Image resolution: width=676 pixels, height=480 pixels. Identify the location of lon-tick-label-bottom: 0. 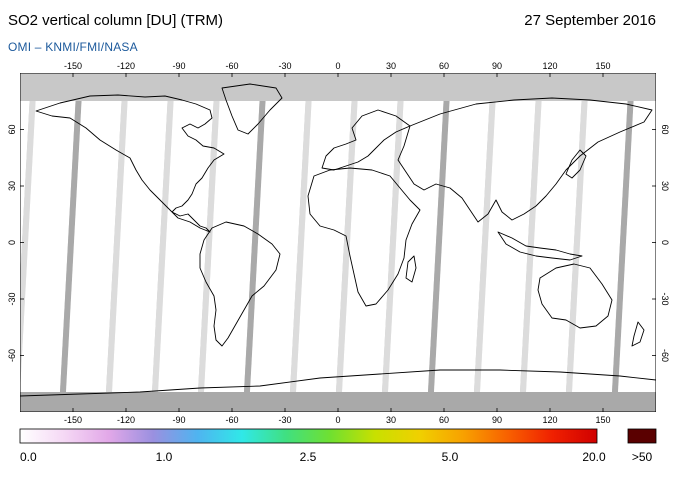
(337, 420).